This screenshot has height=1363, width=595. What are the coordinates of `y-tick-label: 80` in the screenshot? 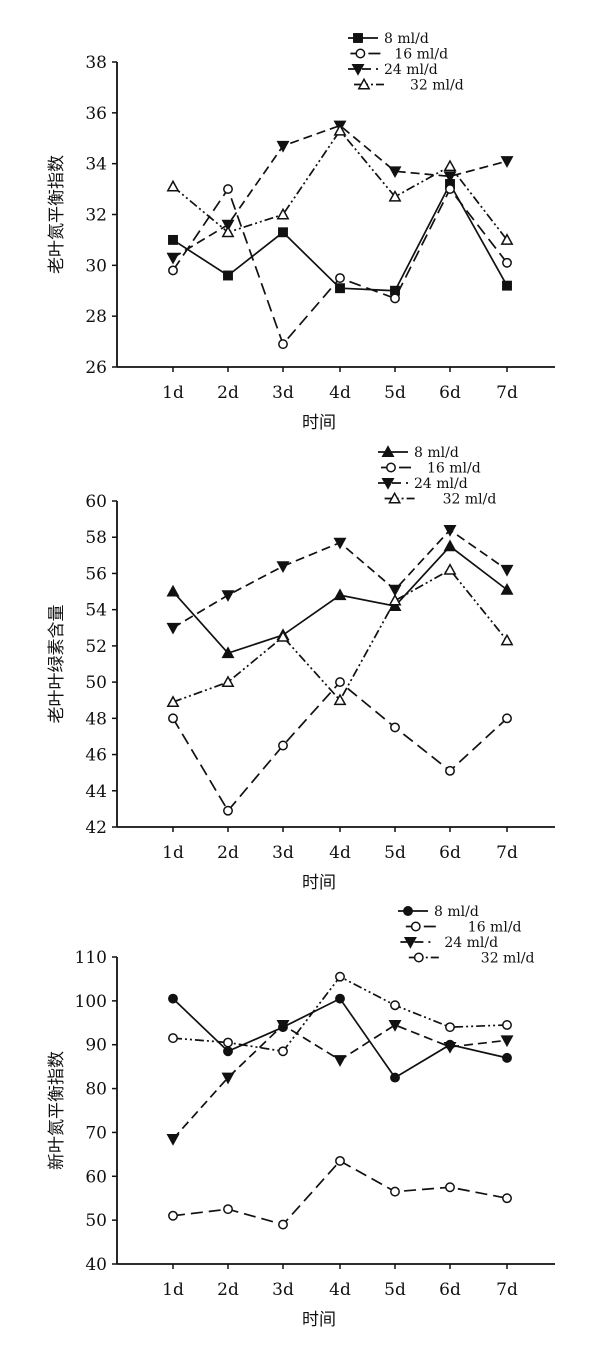 It's located at (96, 1090).